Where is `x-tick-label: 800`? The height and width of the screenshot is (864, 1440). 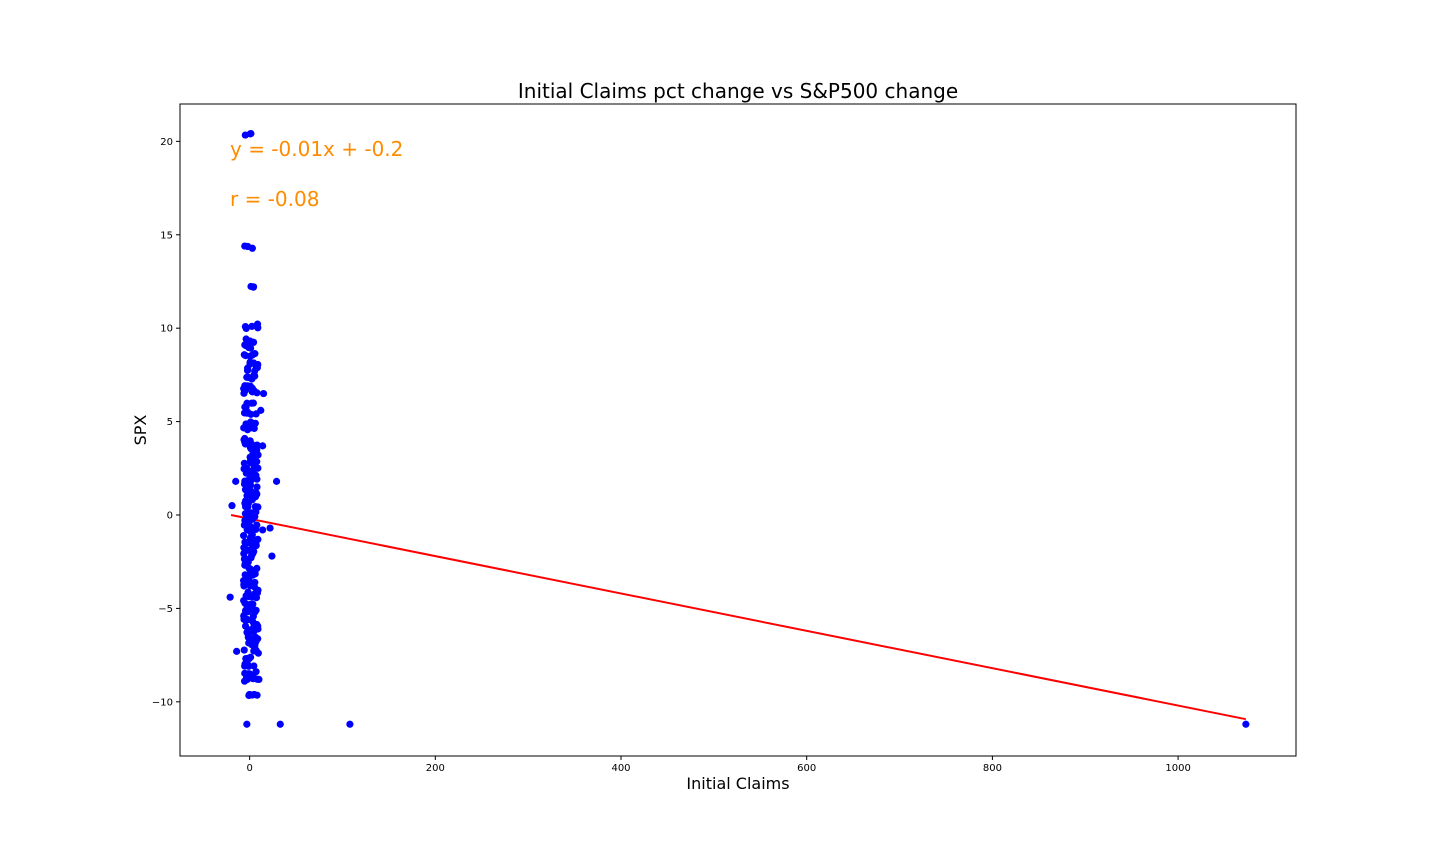
x-tick-label: 800 is located at coordinates (992, 768).